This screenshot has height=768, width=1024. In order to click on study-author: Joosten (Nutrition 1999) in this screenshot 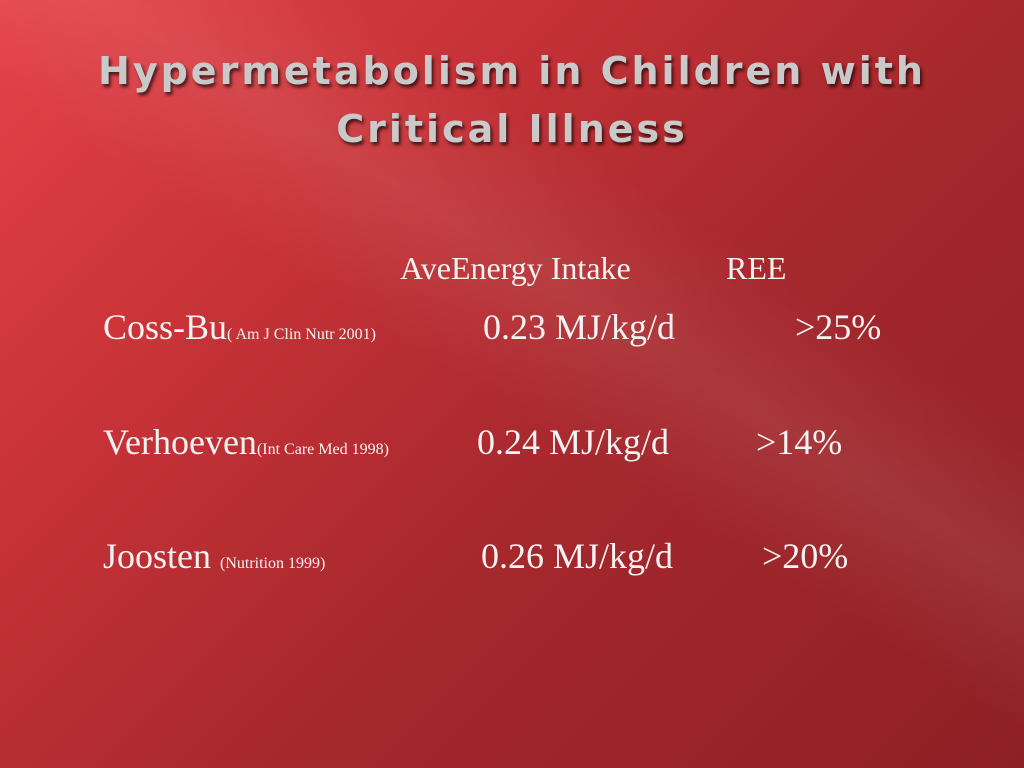, I will do `click(214, 556)`.